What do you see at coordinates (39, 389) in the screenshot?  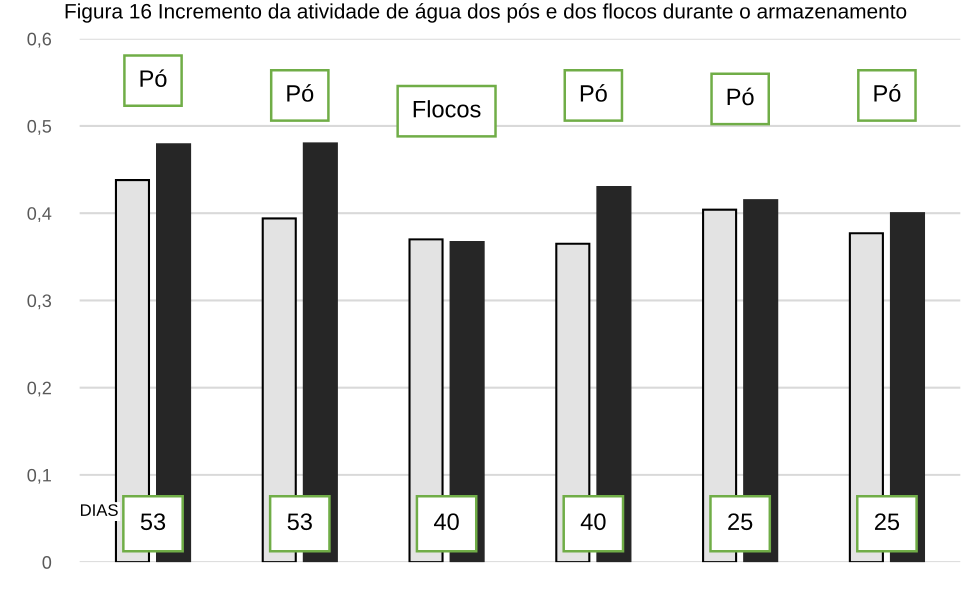 I see `y-tick-label: 0,2` at bounding box center [39, 389].